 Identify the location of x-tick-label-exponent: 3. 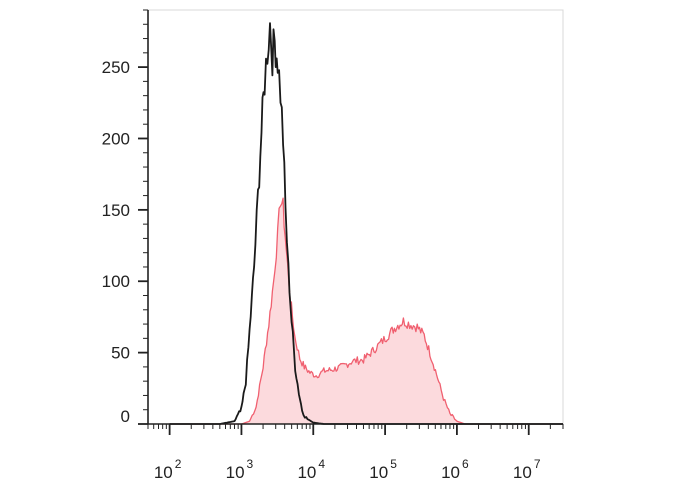
(250, 464).